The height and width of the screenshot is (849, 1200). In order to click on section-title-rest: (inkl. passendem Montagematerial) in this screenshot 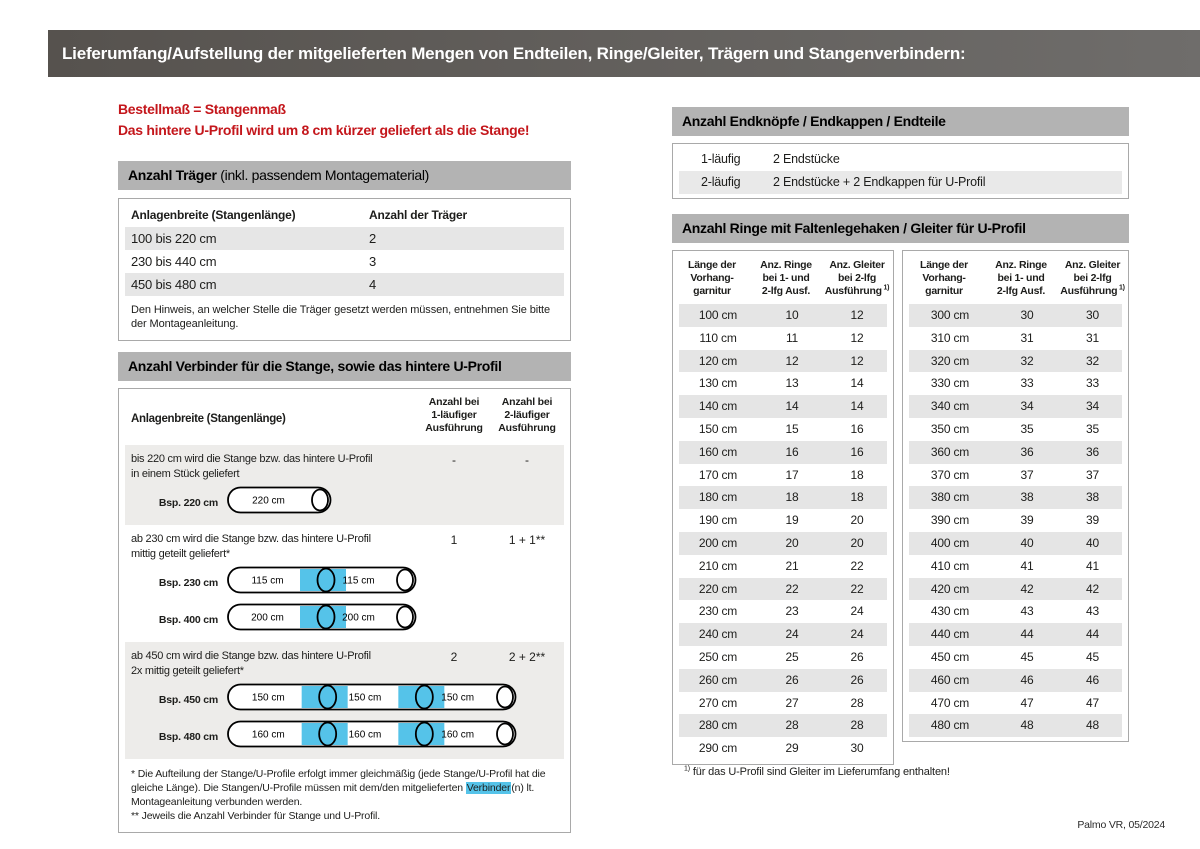, I will do `click(323, 175)`.